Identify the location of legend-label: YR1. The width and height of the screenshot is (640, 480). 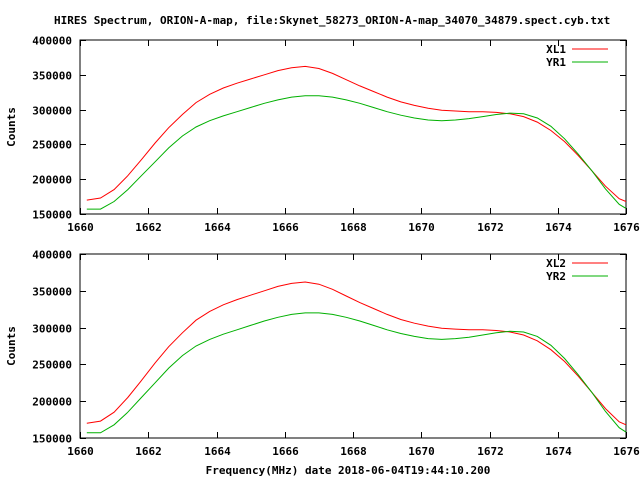
(556, 62).